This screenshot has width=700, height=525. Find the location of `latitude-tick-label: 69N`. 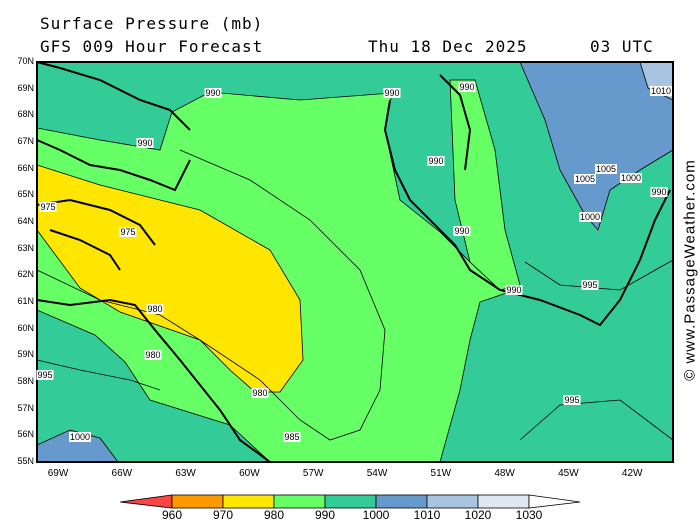

latitude-tick-label: 69N is located at coordinates (25, 87).